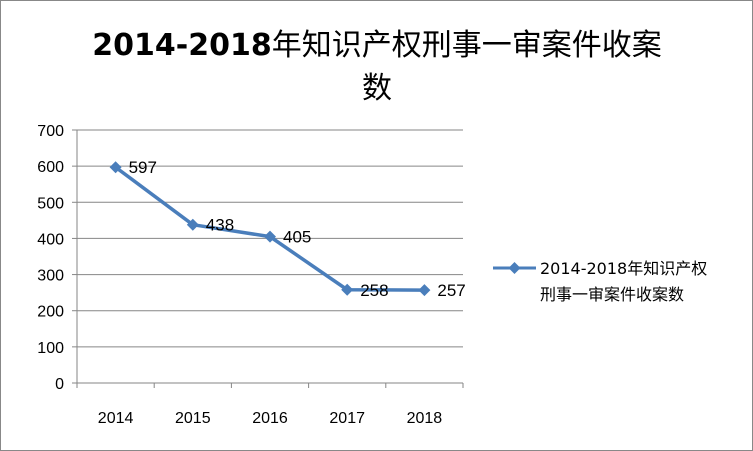  I want to click on x-tick-label-2014: 2014, so click(116, 418).